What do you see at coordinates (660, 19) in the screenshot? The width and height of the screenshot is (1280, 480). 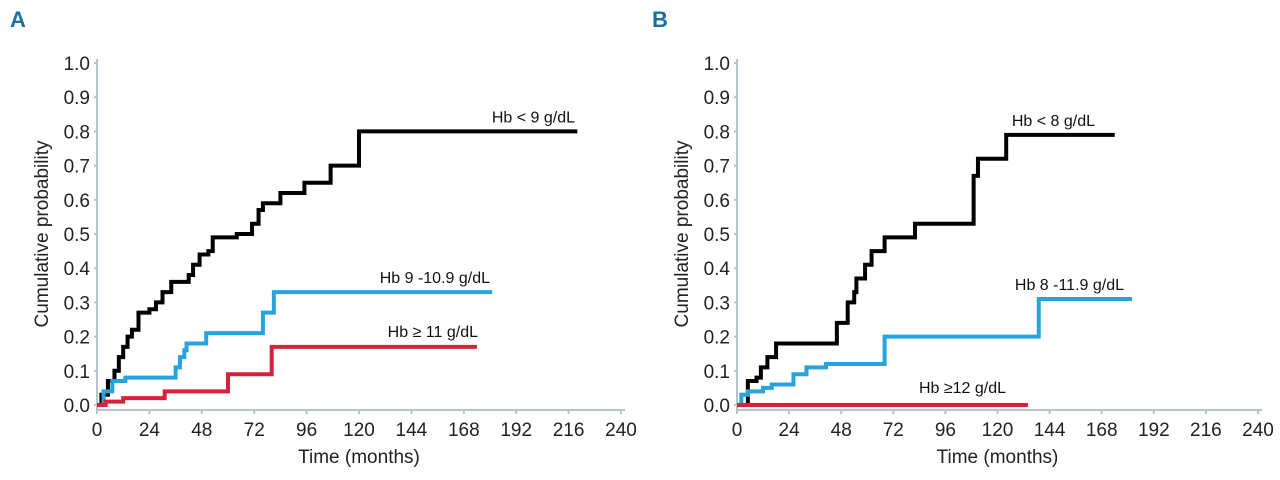 I see `panel-label: B` at bounding box center [660, 19].